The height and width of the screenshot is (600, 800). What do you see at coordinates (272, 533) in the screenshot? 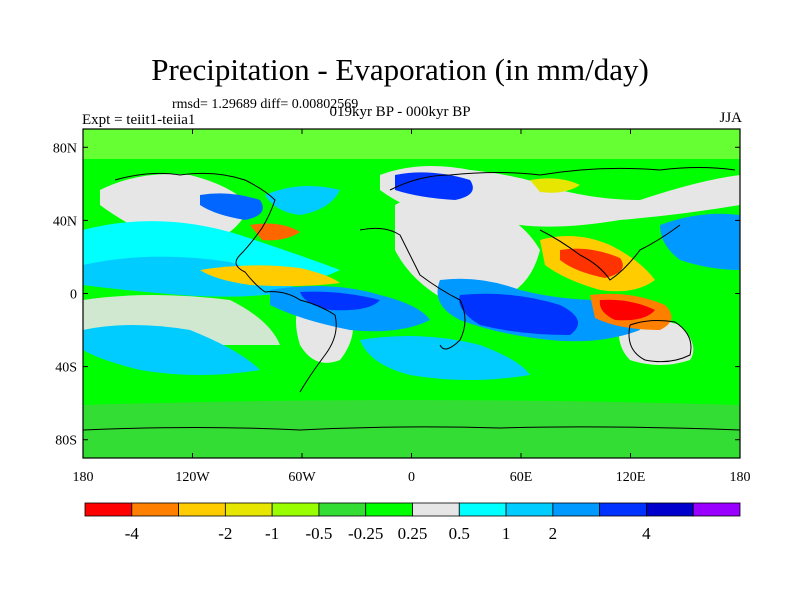
I see `legend-label: -1` at bounding box center [272, 533].